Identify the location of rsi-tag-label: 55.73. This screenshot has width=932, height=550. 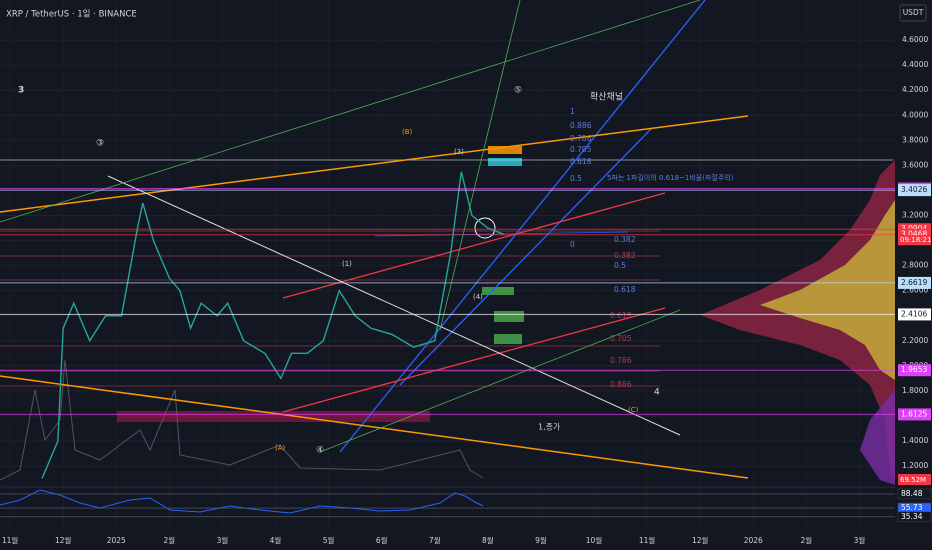
(912, 507).